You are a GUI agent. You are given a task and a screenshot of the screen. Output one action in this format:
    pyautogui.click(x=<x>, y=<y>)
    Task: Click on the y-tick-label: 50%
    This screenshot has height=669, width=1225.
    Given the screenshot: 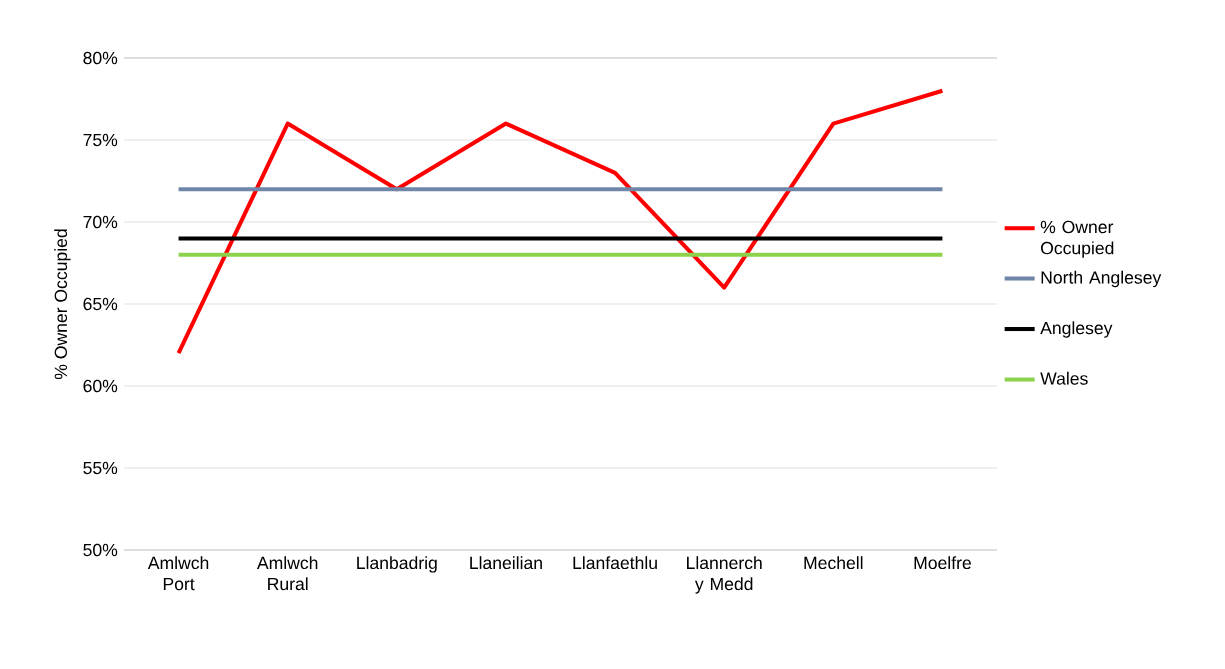 What is the action you would take?
    pyautogui.click(x=100, y=550)
    